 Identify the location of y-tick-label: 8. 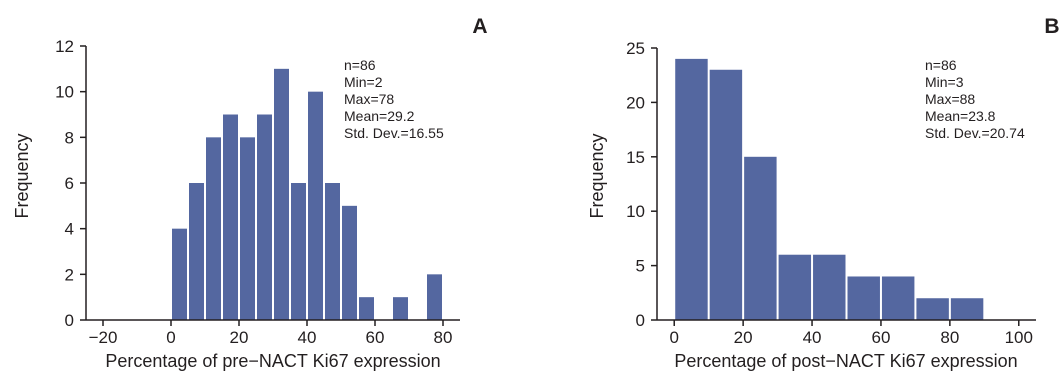
(69, 137).